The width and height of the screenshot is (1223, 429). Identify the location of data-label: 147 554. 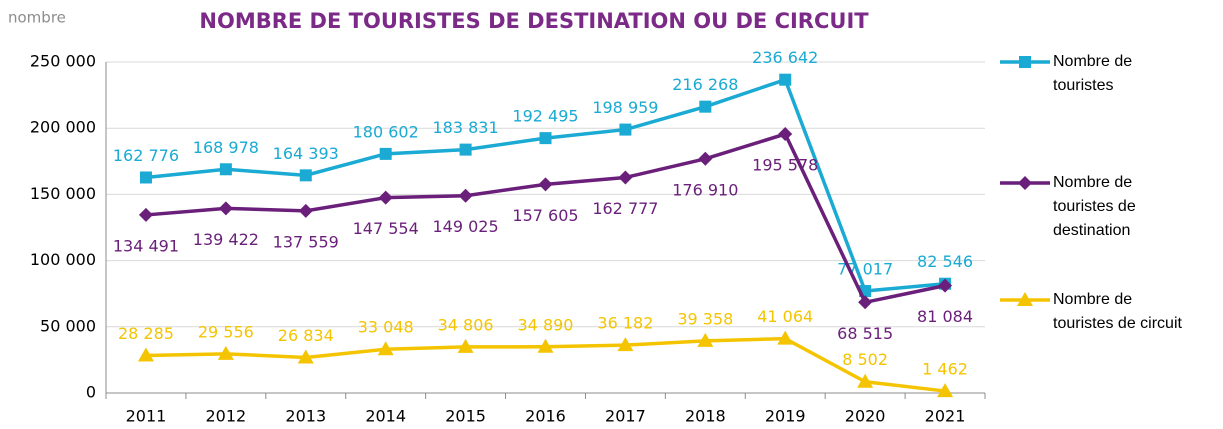
(386, 228).